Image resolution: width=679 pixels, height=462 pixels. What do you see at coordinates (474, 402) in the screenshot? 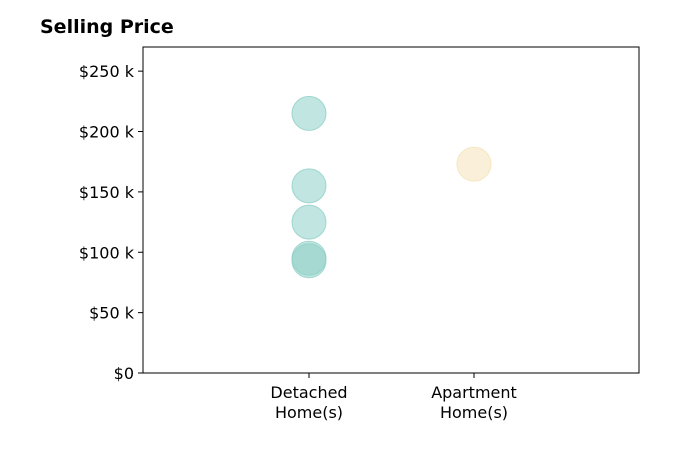
I see `x-tick-label: Apartment Home(s)` at bounding box center [474, 402].